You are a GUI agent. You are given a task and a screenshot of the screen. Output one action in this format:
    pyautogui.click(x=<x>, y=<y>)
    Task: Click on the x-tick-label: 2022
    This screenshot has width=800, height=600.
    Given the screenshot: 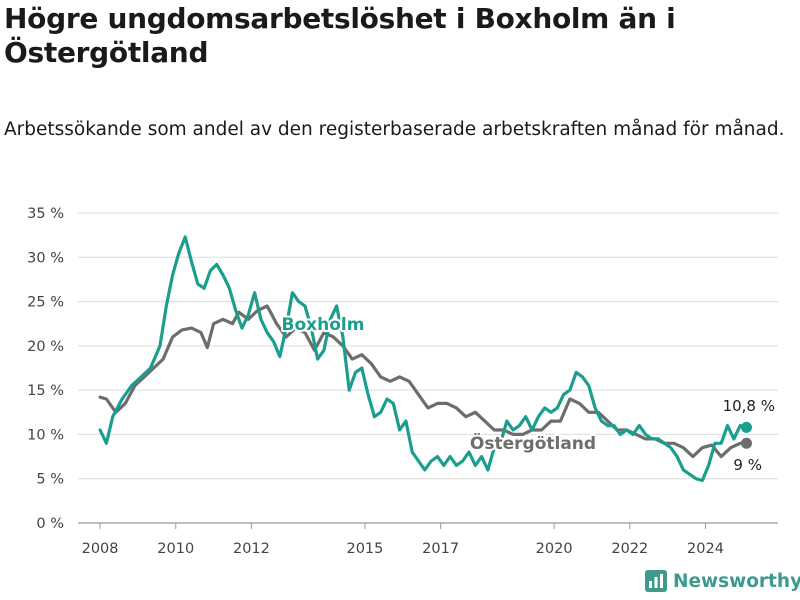 What is the action you would take?
    pyautogui.click(x=629, y=549)
    